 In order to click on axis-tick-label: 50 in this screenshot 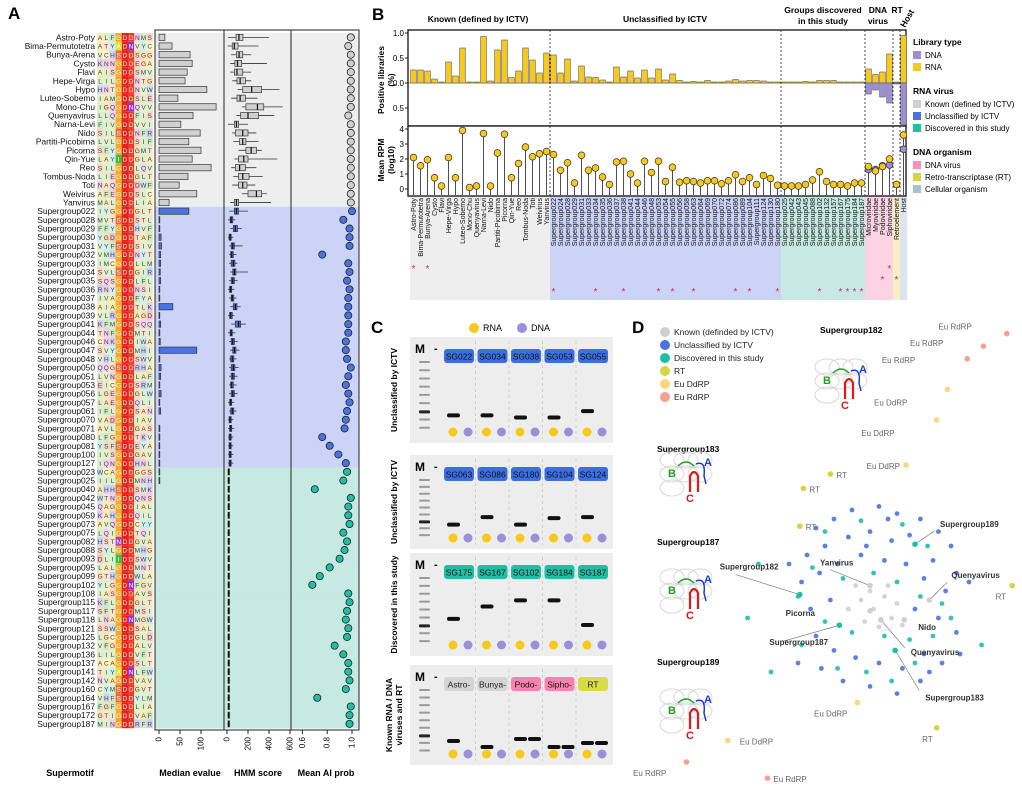, I will do `click(180, 740)`.